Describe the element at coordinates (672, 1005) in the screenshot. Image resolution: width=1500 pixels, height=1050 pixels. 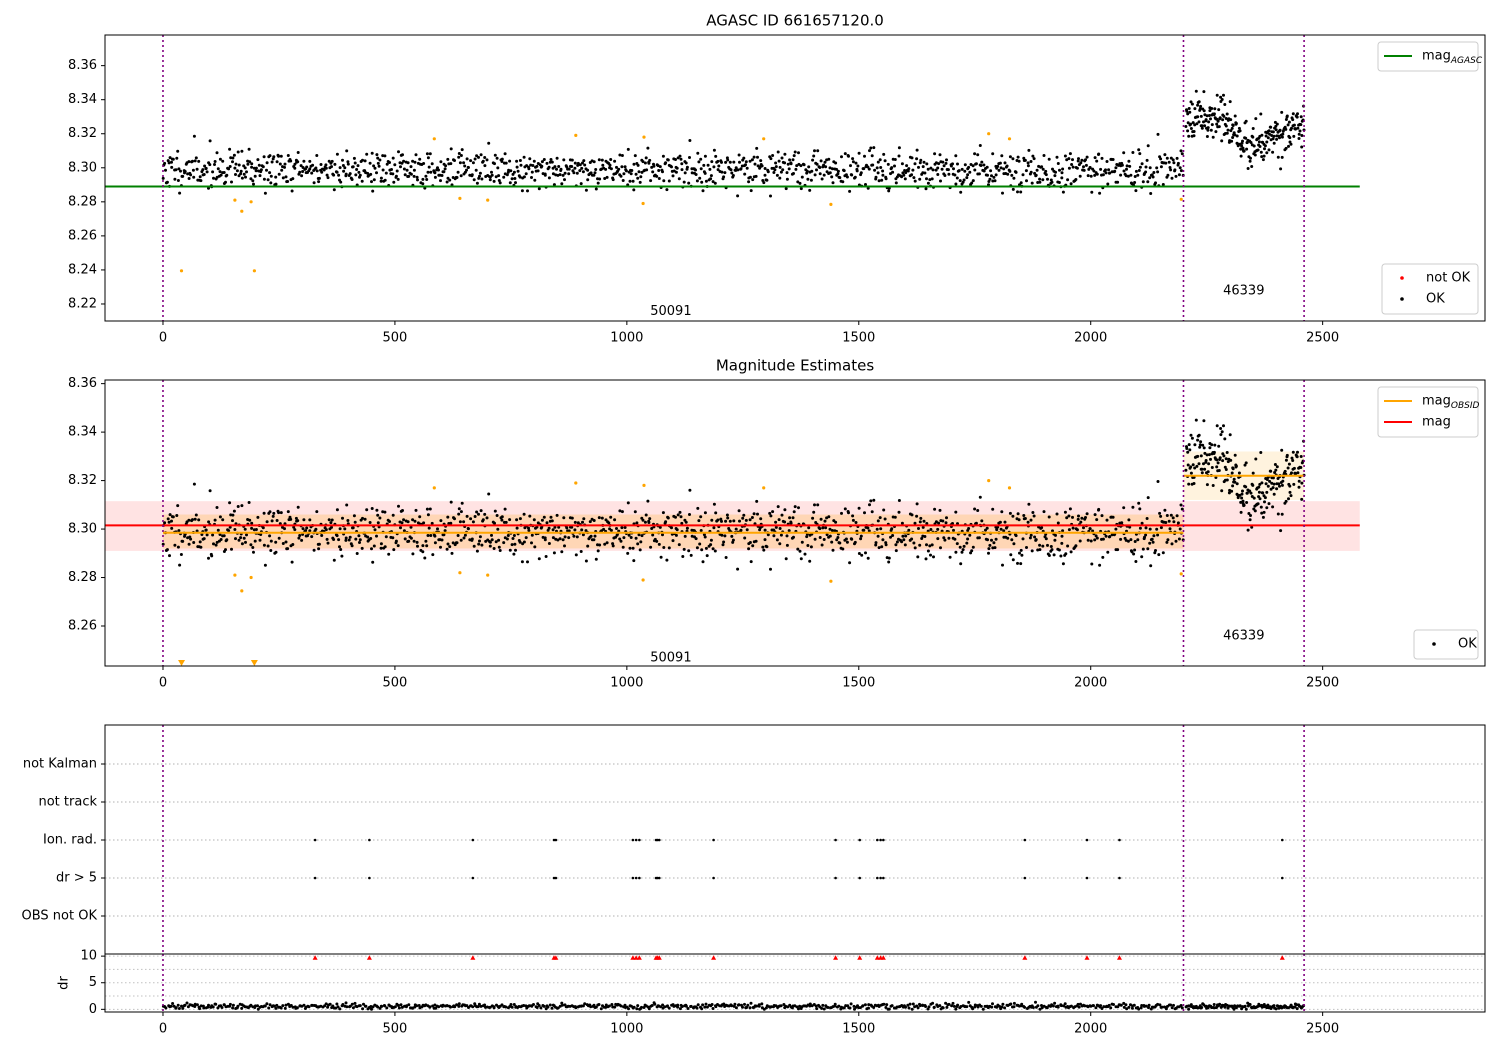
I see `dr-point-group` at that location.